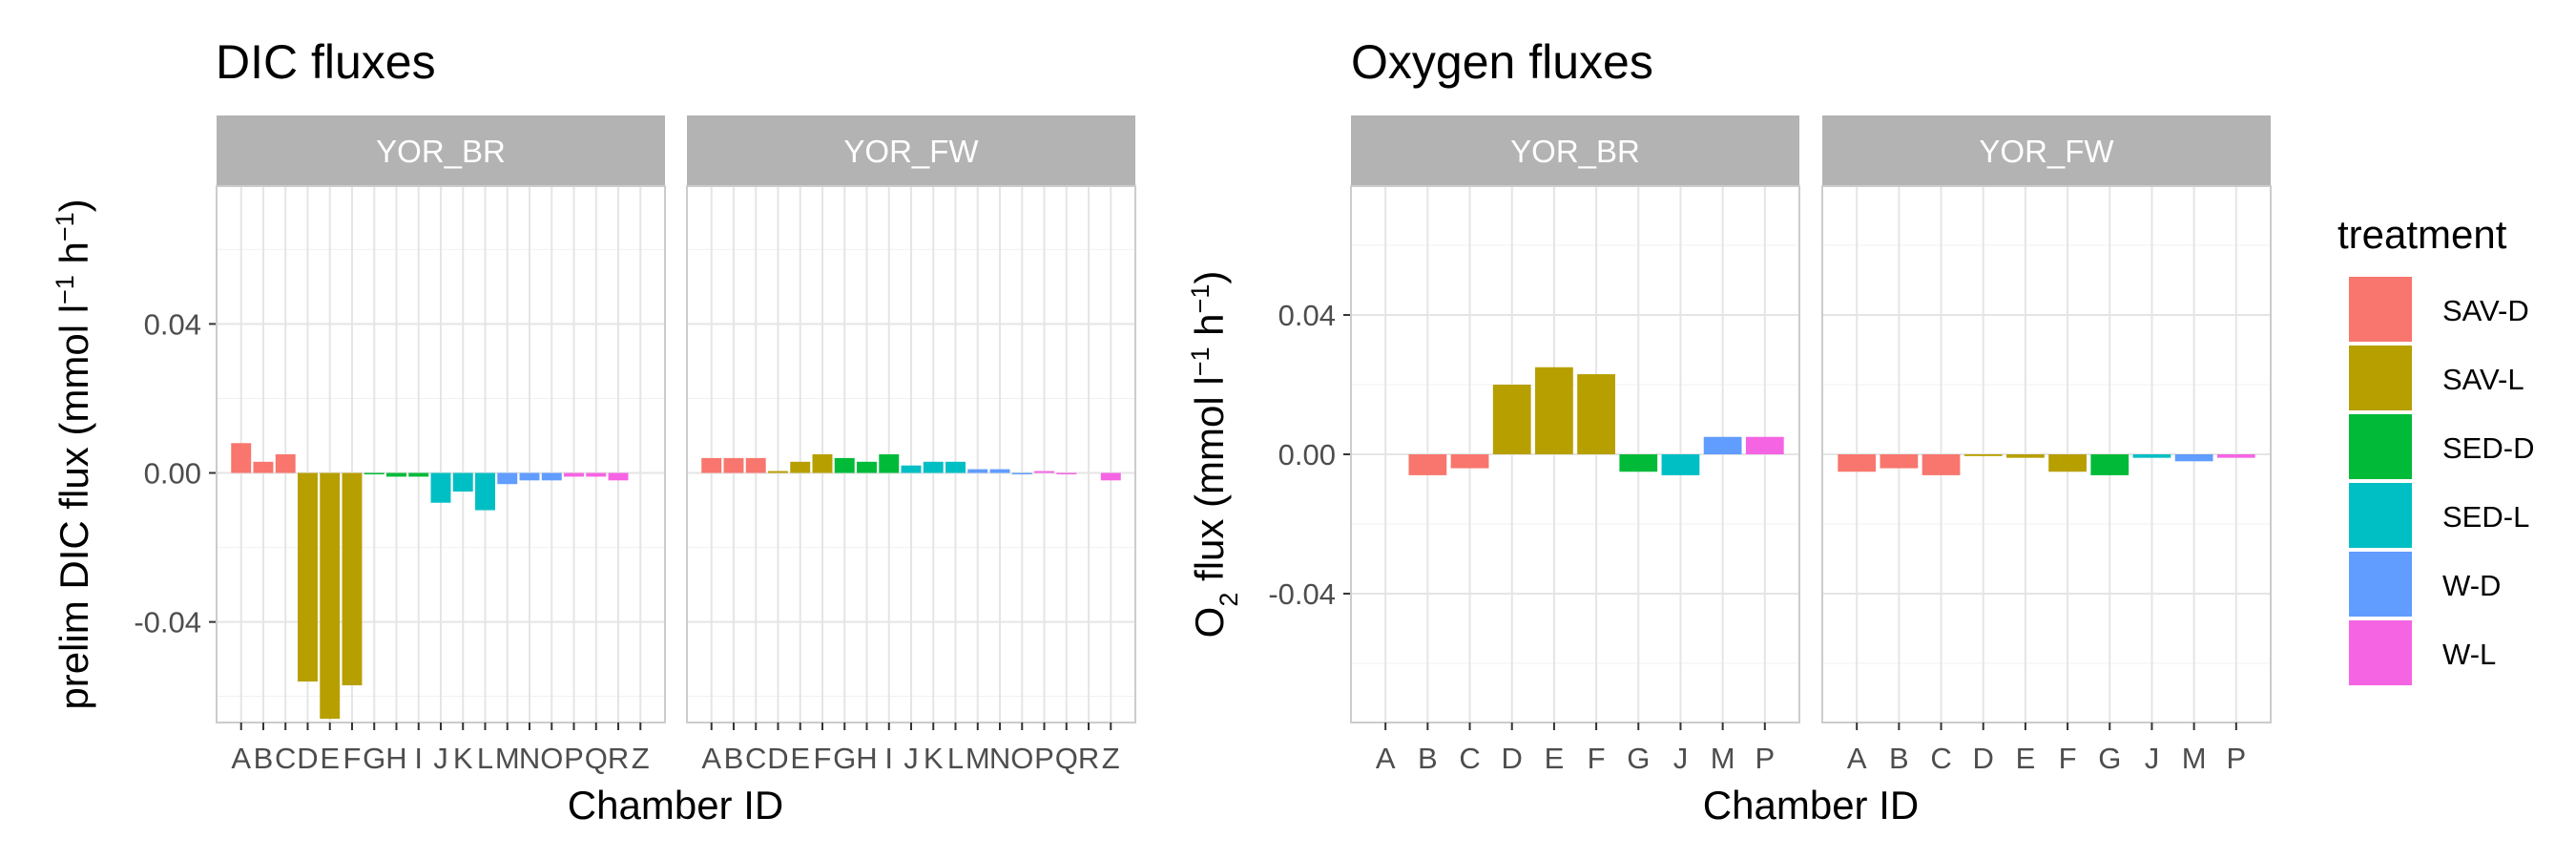  What do you see at coordinates (911, 469) in the screenshot?
I see `bar-yor-fw-j` at bounding box center [911, 469].